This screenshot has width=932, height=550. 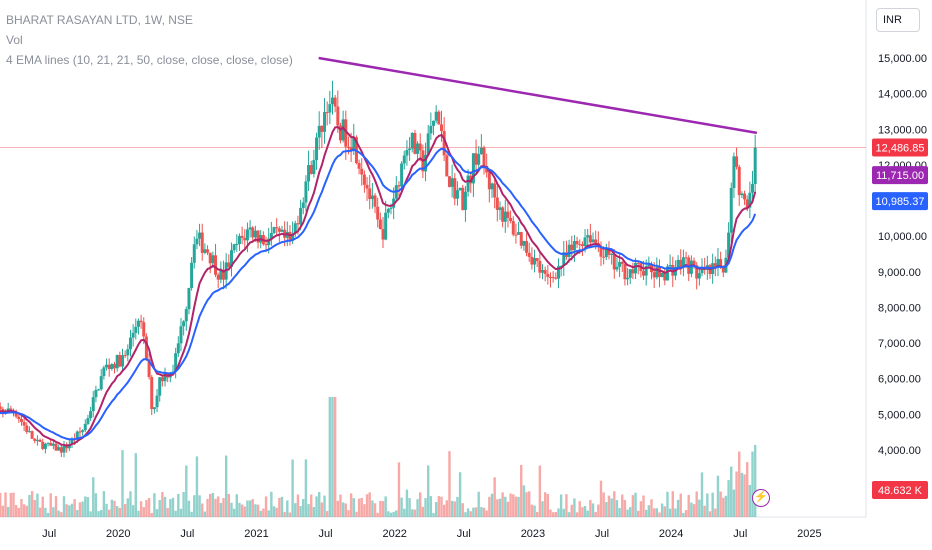 I want to click on resistance-trendline, so click(x=538, y=95).